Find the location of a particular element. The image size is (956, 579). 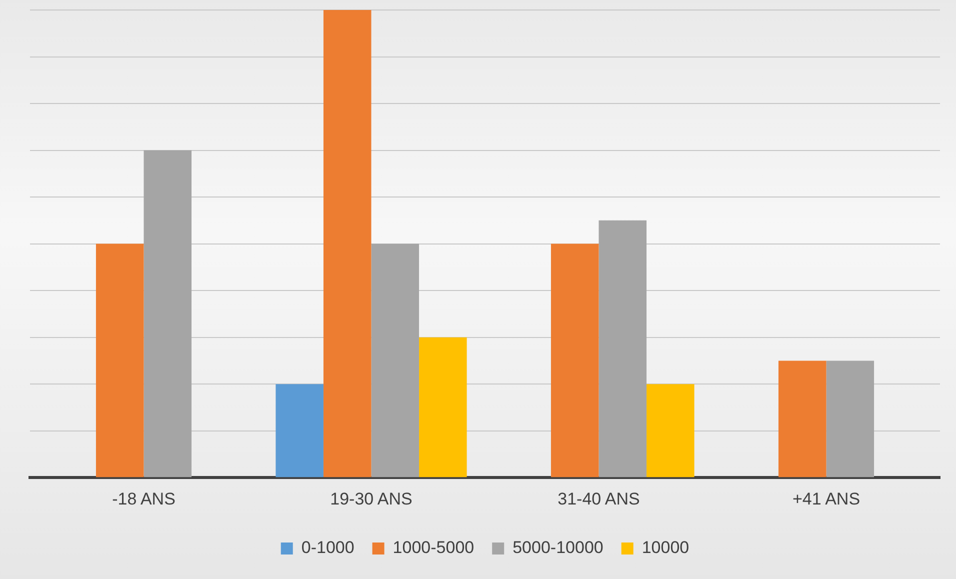

x-tick-label: +41 ANS is located at coordinates (826, 498).